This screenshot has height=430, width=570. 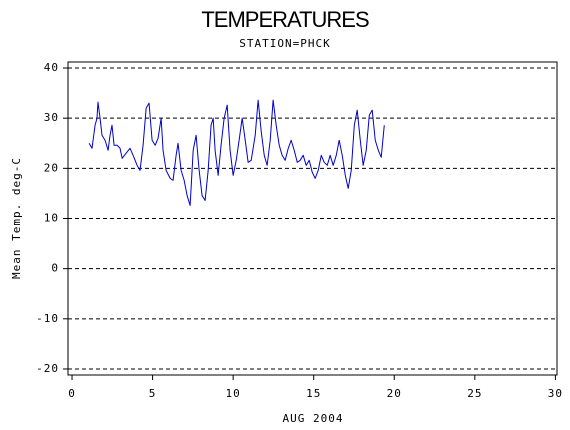 I want to click on x-tick-label: 30, so click(x=555, y=393).